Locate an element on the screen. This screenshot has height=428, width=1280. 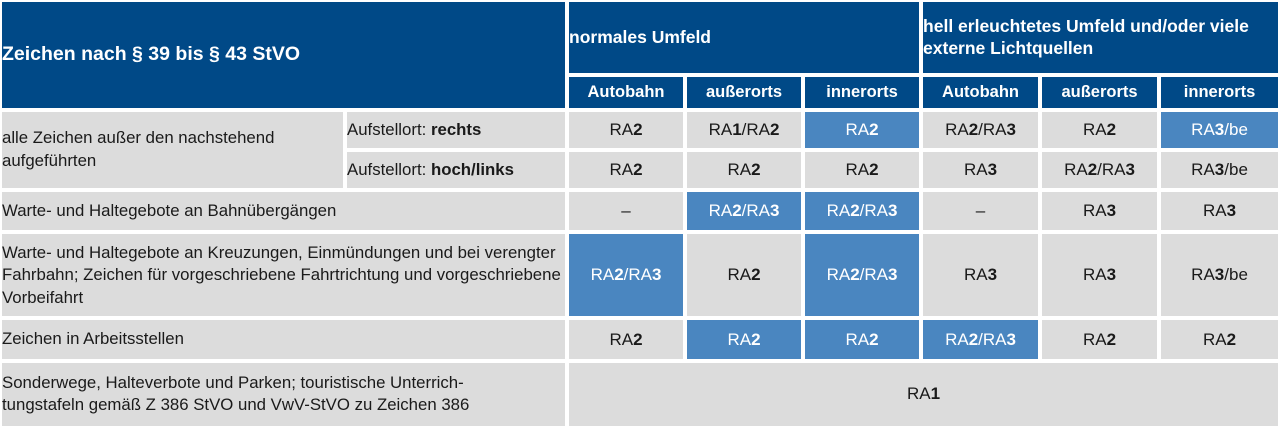
cell-r5-merged: RA1 is located at coordinates (923, 394).